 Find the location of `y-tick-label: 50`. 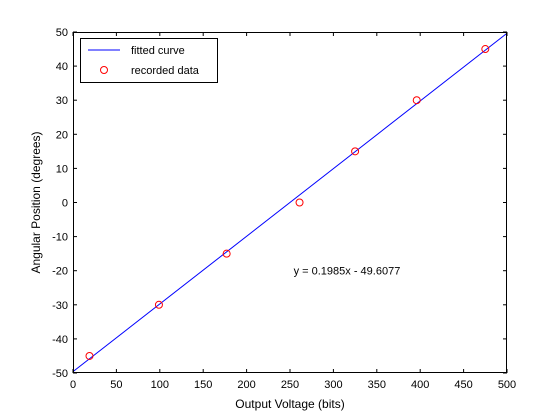

y-tick-label: 50 is located at coordinates (62, 33).